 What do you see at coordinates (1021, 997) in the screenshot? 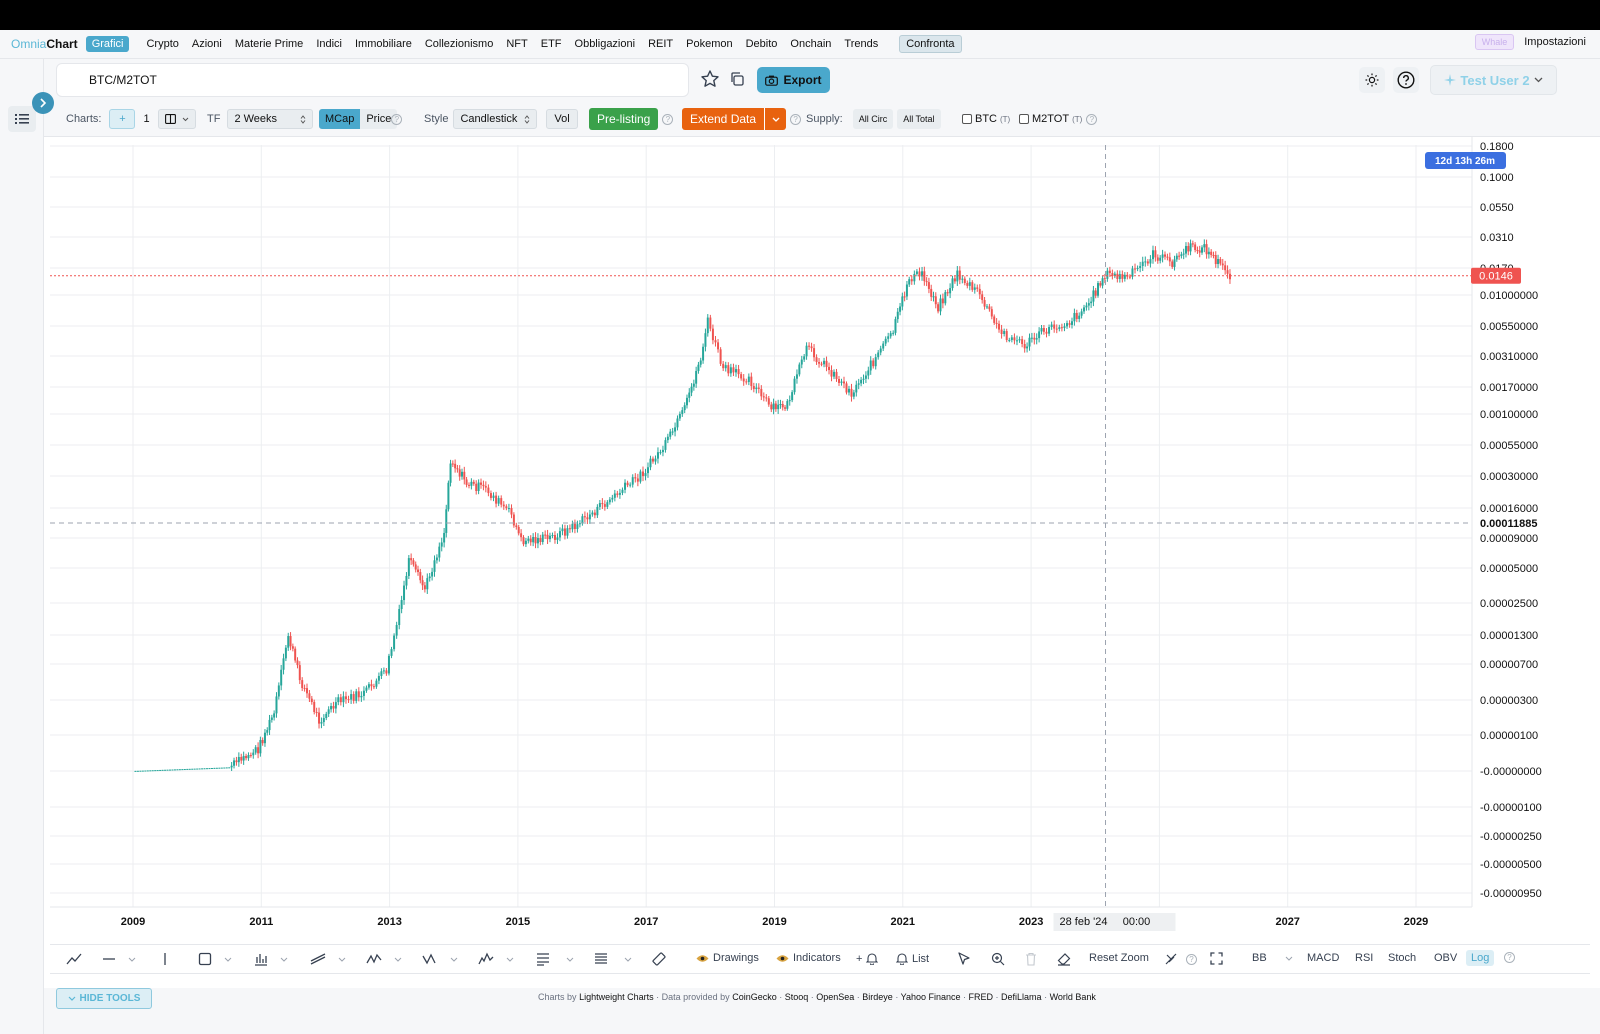
I see `credit-defillama: DefiLlama` at bounding box center [1021, 997].